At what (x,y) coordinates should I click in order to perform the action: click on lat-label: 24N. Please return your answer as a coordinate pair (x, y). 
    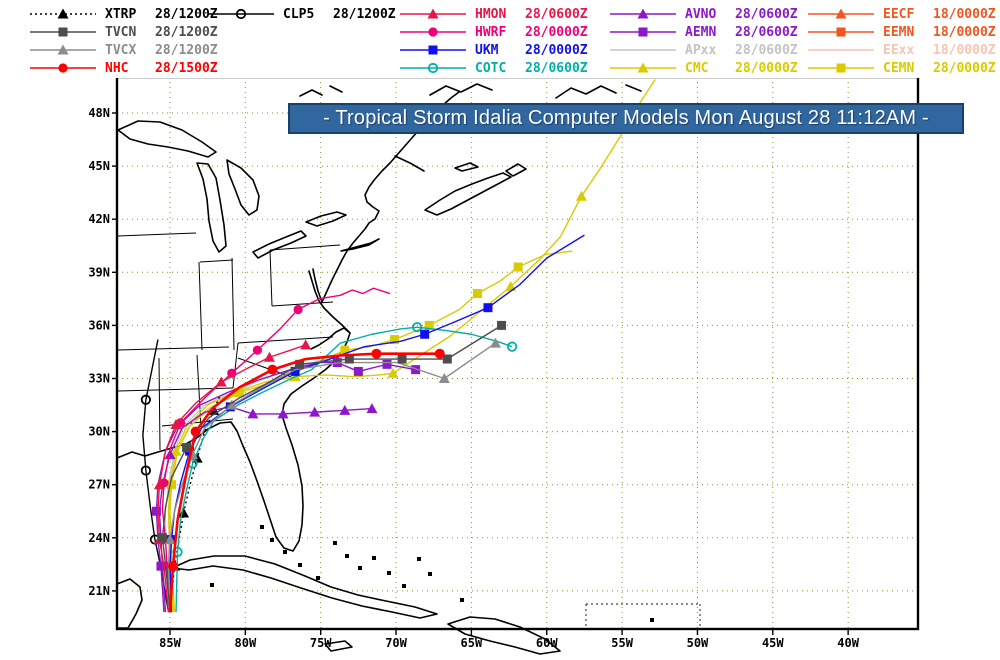
    Looking at the image, I should click on (99, 538).